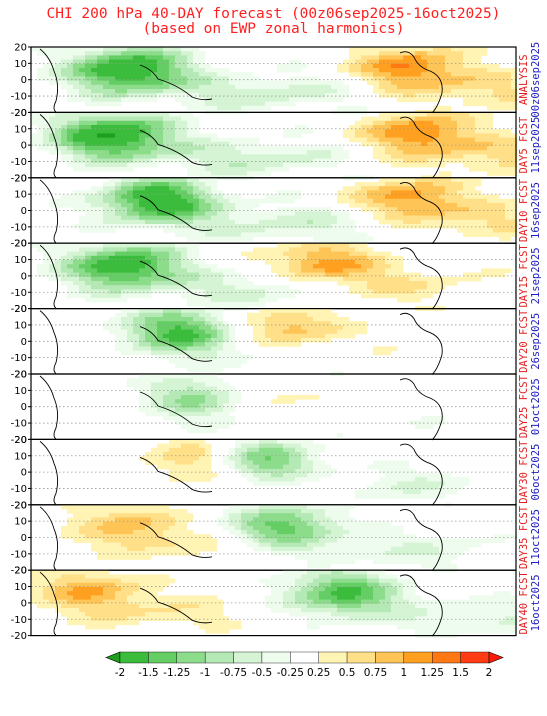 This screenshot has height=716, width=547. What do you see at coordinates (276, 277) in the screenshot?
I see `panel-4: 20 10 0 -10 -20 DAY15 FCST 21sep2025` at bounding box center [276, 277].